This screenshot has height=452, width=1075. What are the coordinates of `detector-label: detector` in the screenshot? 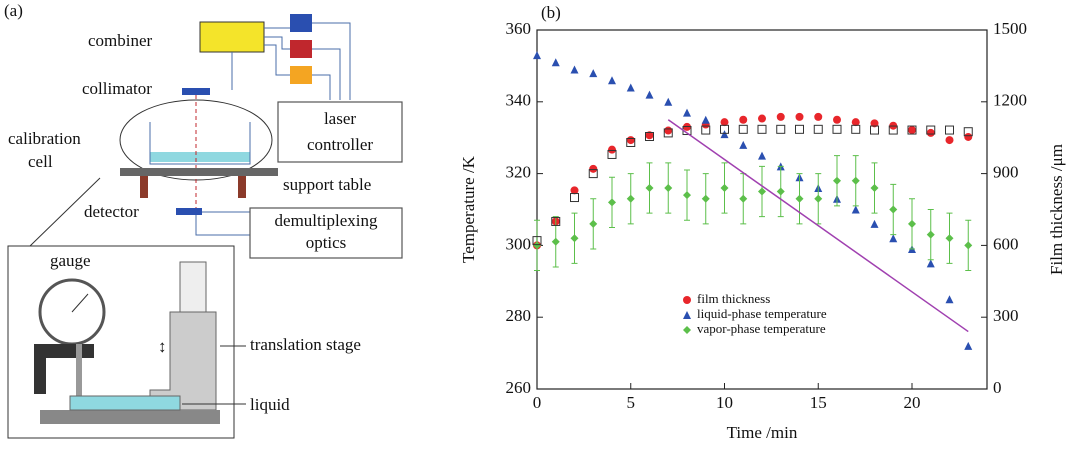 It's located at (111, 211).